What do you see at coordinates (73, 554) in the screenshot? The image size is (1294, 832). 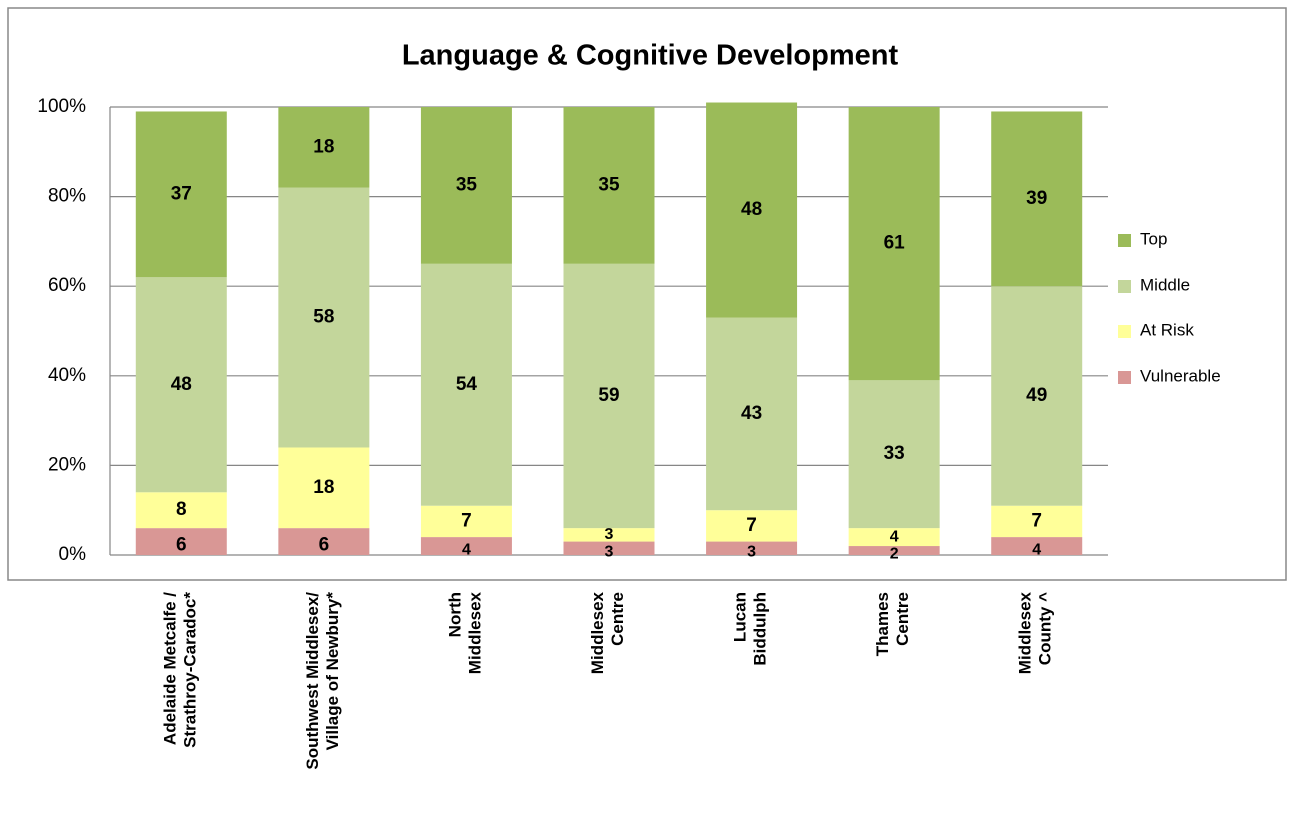 I see `y-tick-label: 0%` at bounding box center [73, 554].